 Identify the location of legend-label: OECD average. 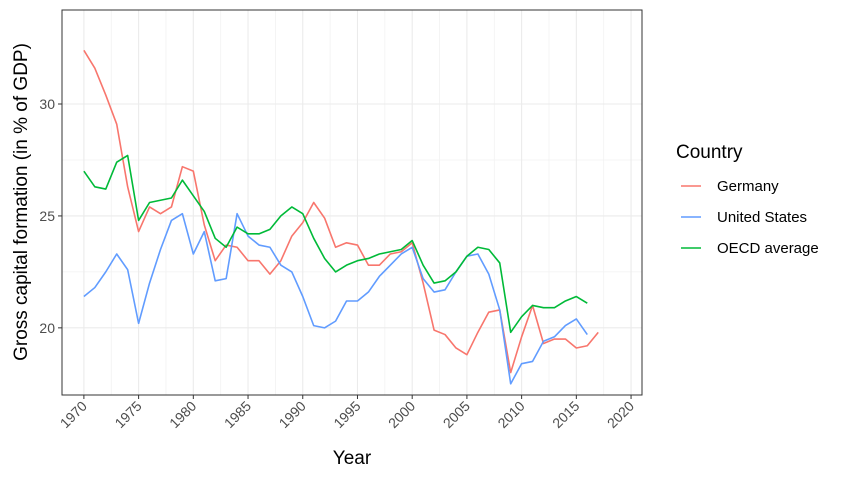
(768, 248).